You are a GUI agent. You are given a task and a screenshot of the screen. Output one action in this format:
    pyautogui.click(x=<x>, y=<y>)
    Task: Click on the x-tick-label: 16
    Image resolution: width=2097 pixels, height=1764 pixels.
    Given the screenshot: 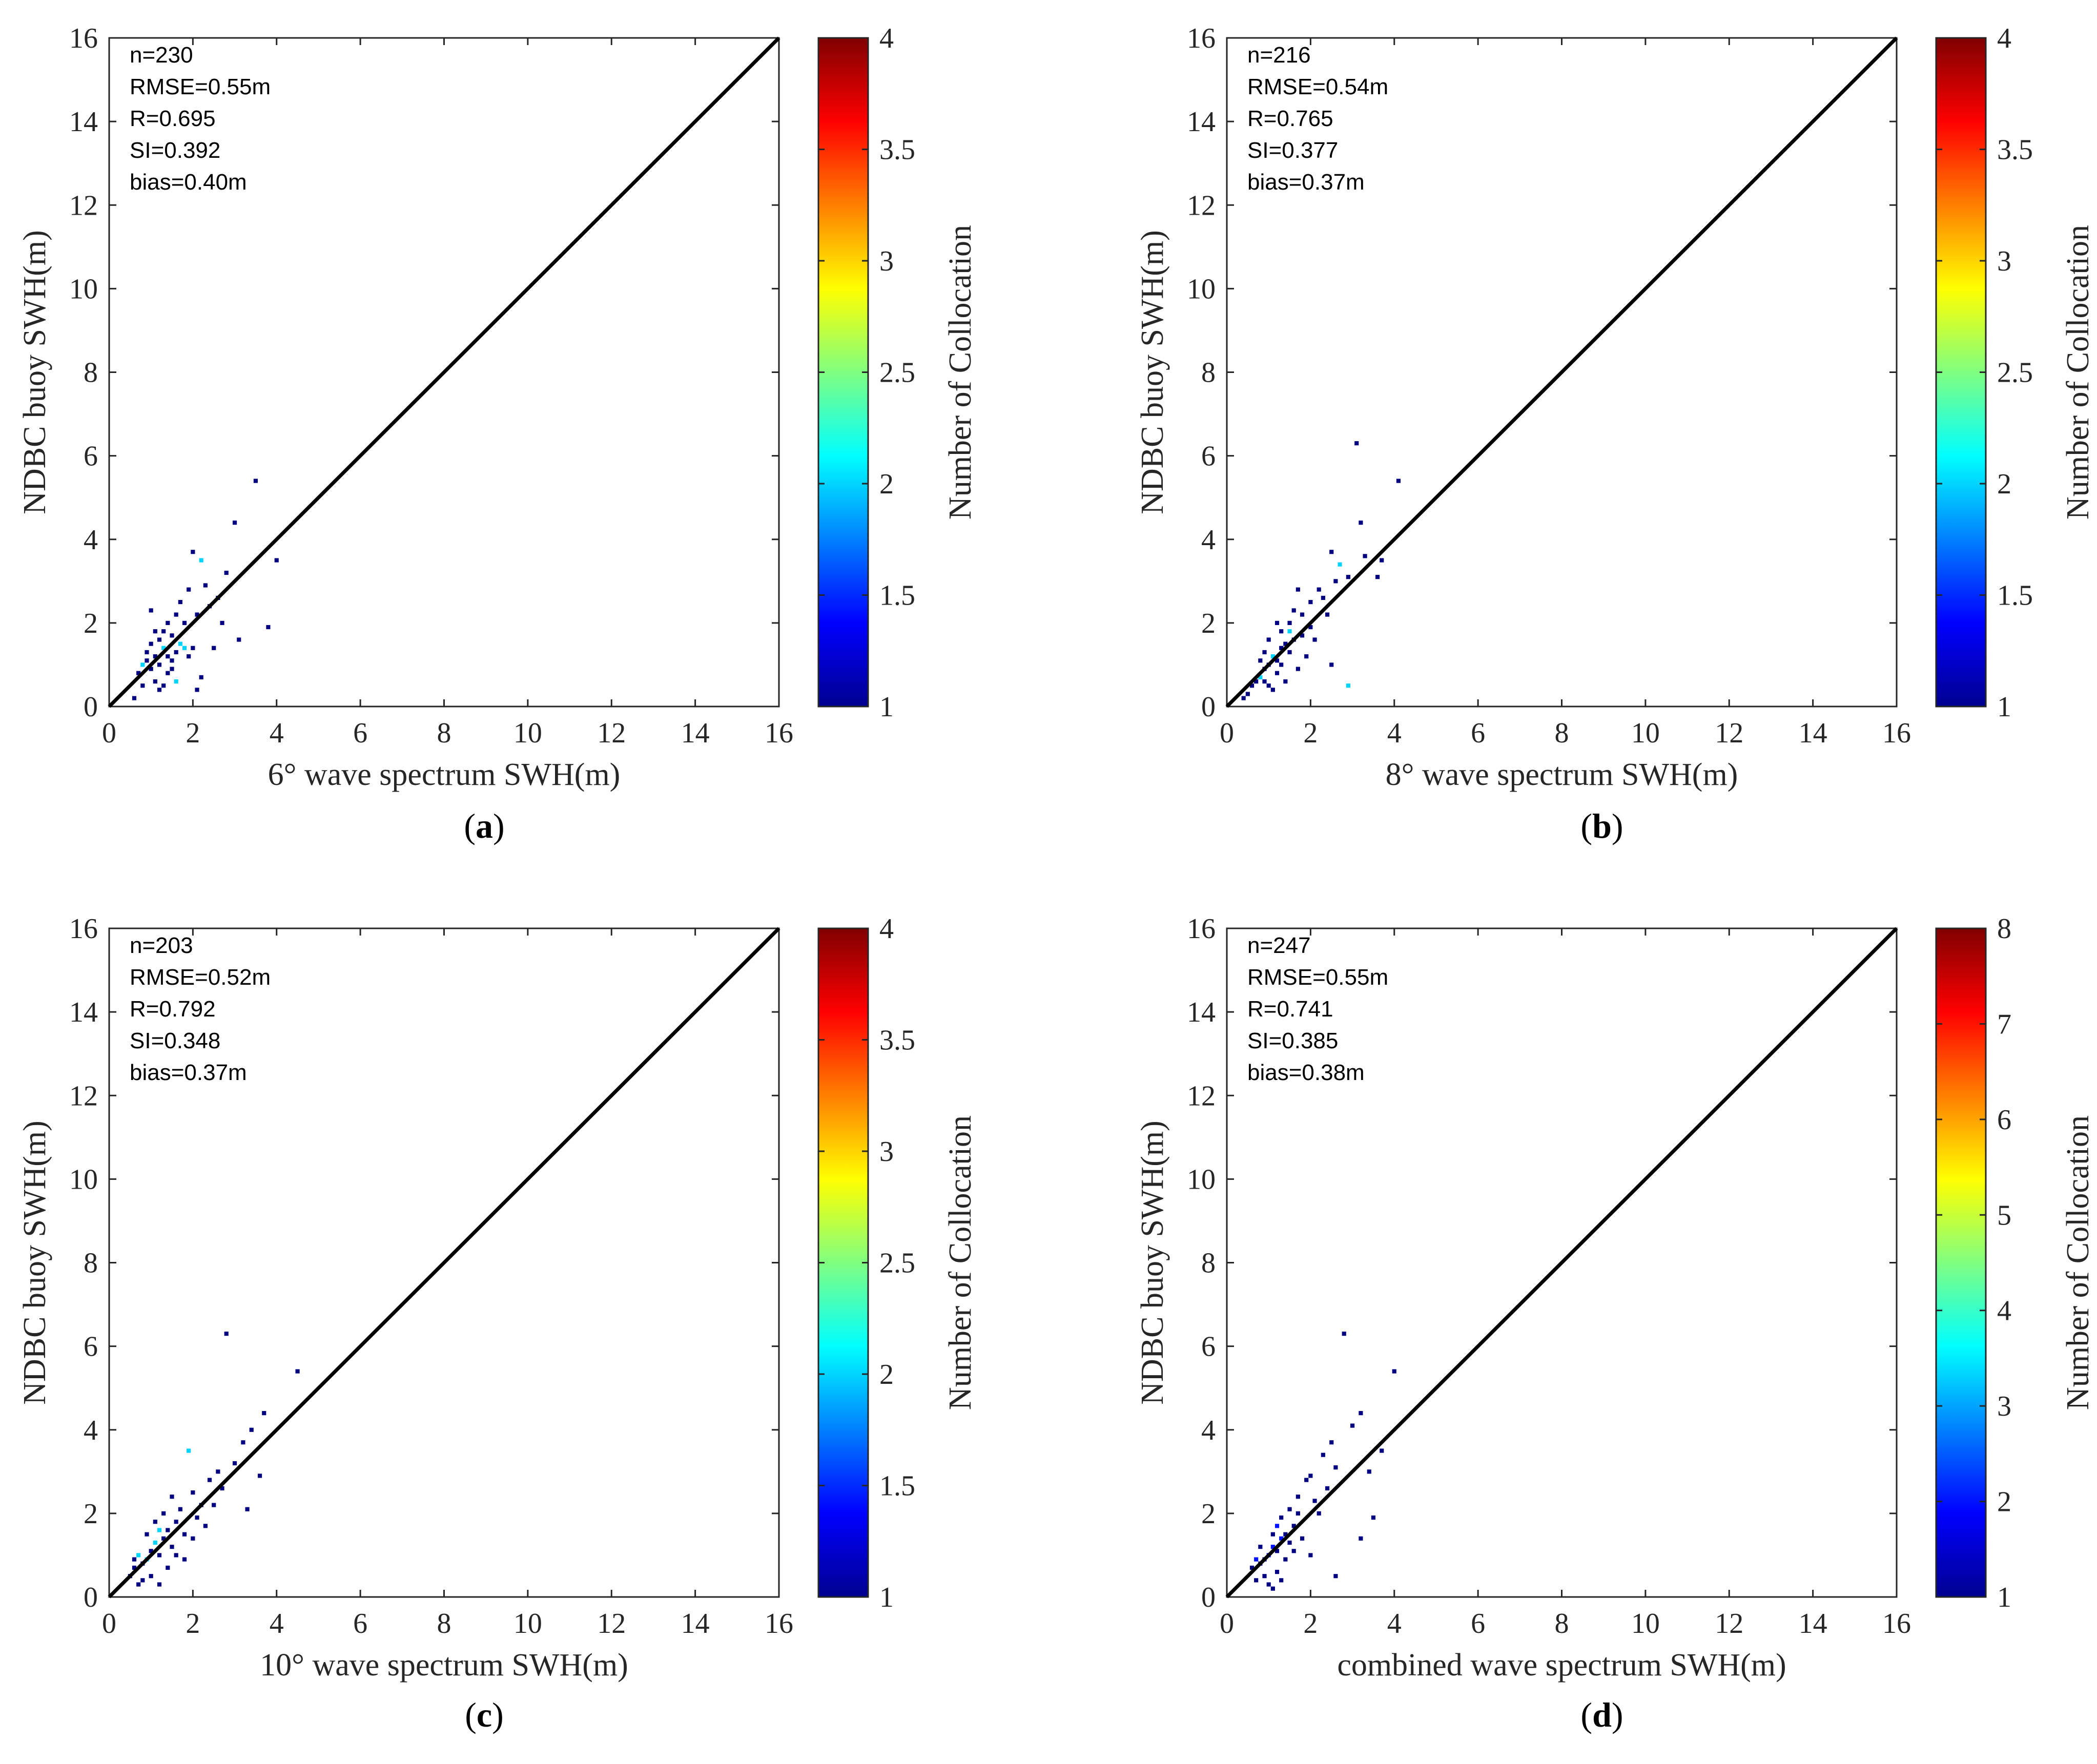 What is the action you would take?
    pyautogui.click(x=779, y=733)
    